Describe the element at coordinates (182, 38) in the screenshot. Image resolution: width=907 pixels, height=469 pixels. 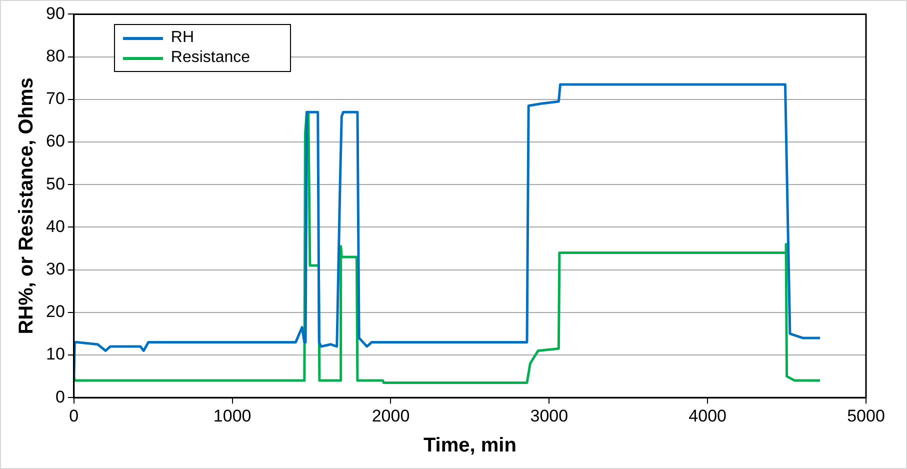
I see `legend-label: RH` at that location.